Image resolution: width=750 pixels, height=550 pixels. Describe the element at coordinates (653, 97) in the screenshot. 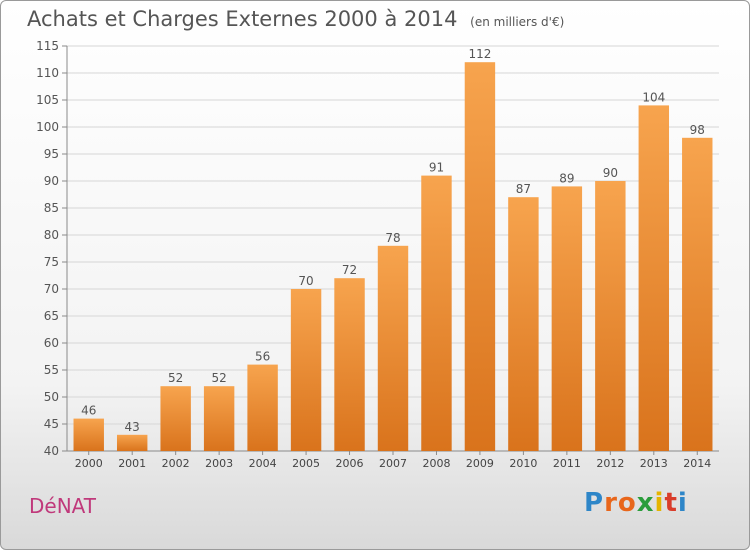

I see `bar-value-label: 104` at that location.